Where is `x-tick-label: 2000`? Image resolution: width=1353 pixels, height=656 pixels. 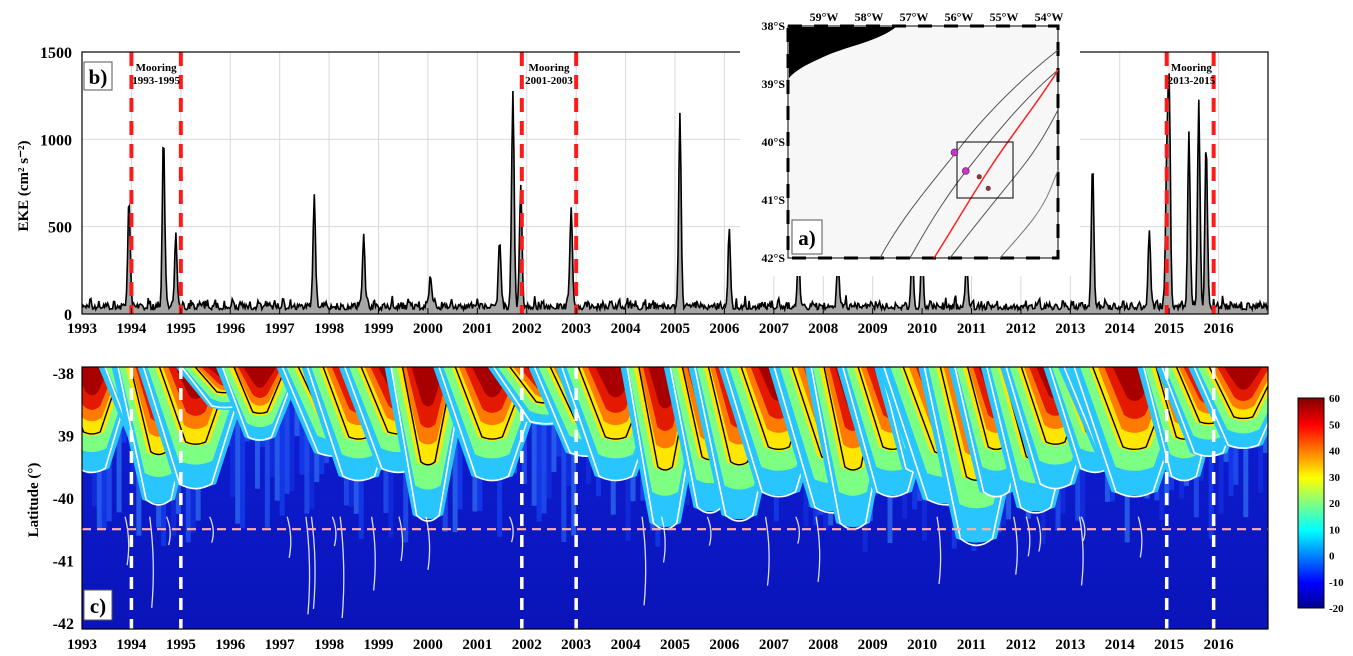
x-tick-label: 2000 is located at coordinates (428, 645).